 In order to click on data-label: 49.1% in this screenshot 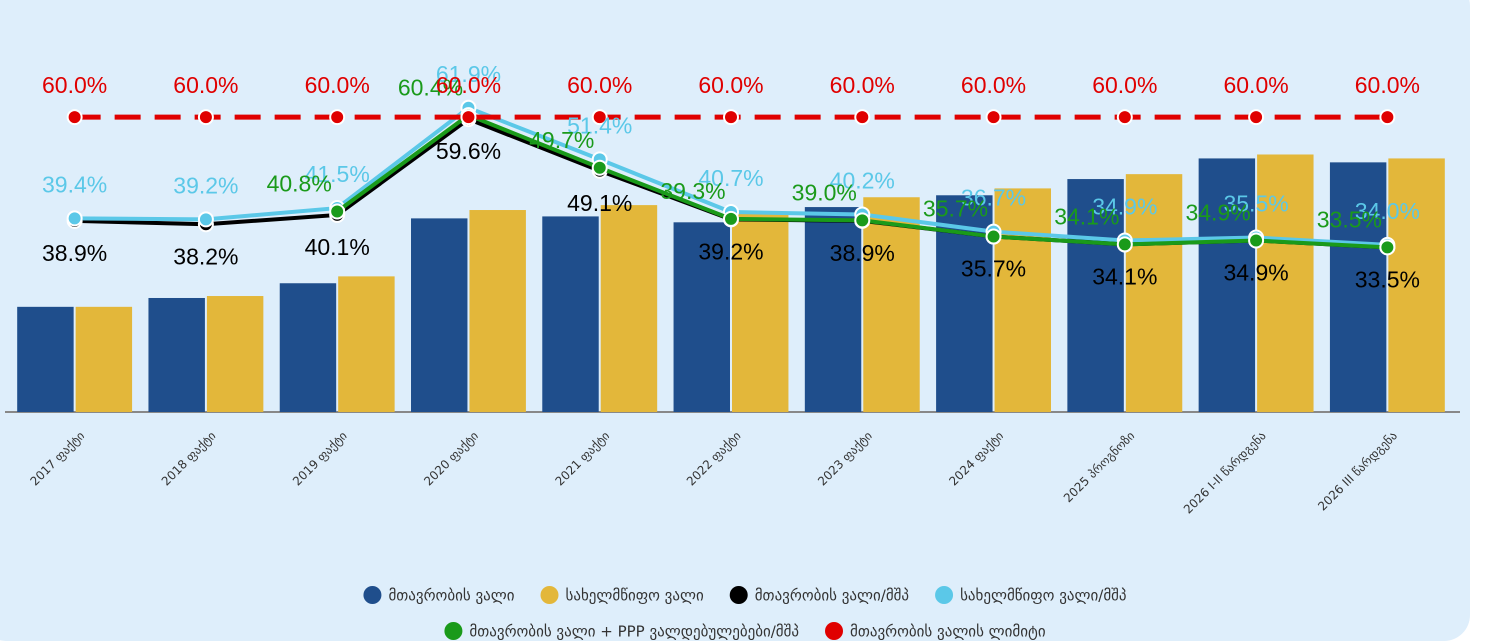, I will do `click(599, 203)`.